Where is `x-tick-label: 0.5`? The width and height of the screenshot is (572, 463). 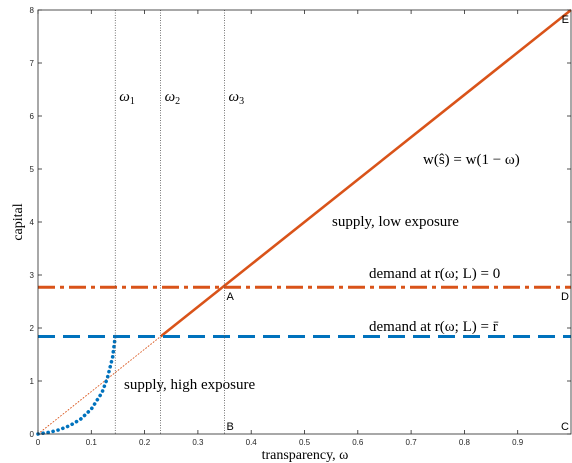 x-tick-label: 0.5 is located at coordinates (305, 442).